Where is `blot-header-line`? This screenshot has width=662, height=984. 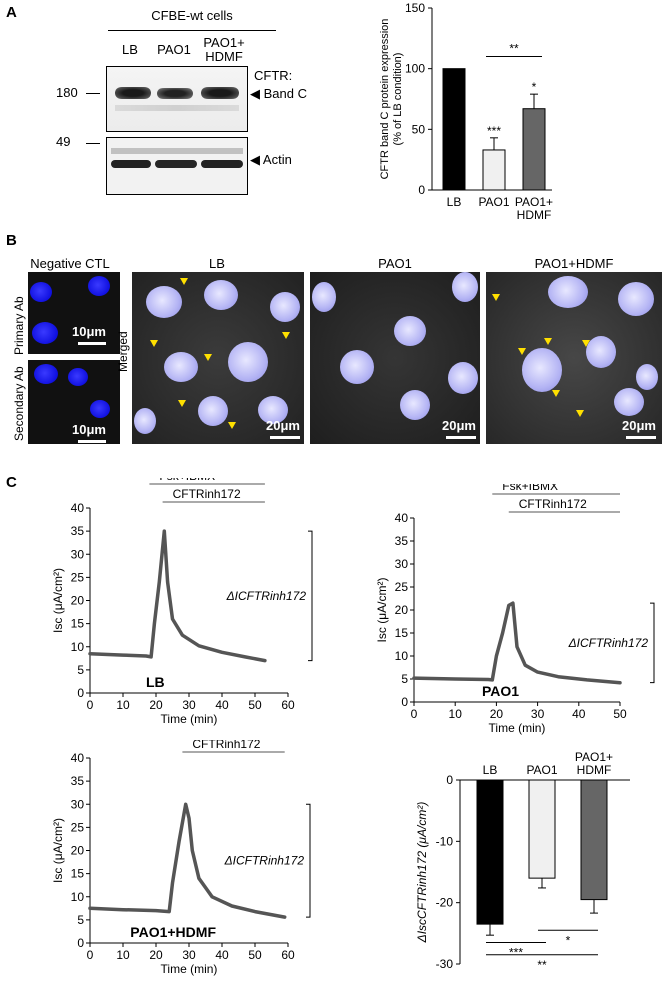 blot-header-line is located at coordinates (192, 30).